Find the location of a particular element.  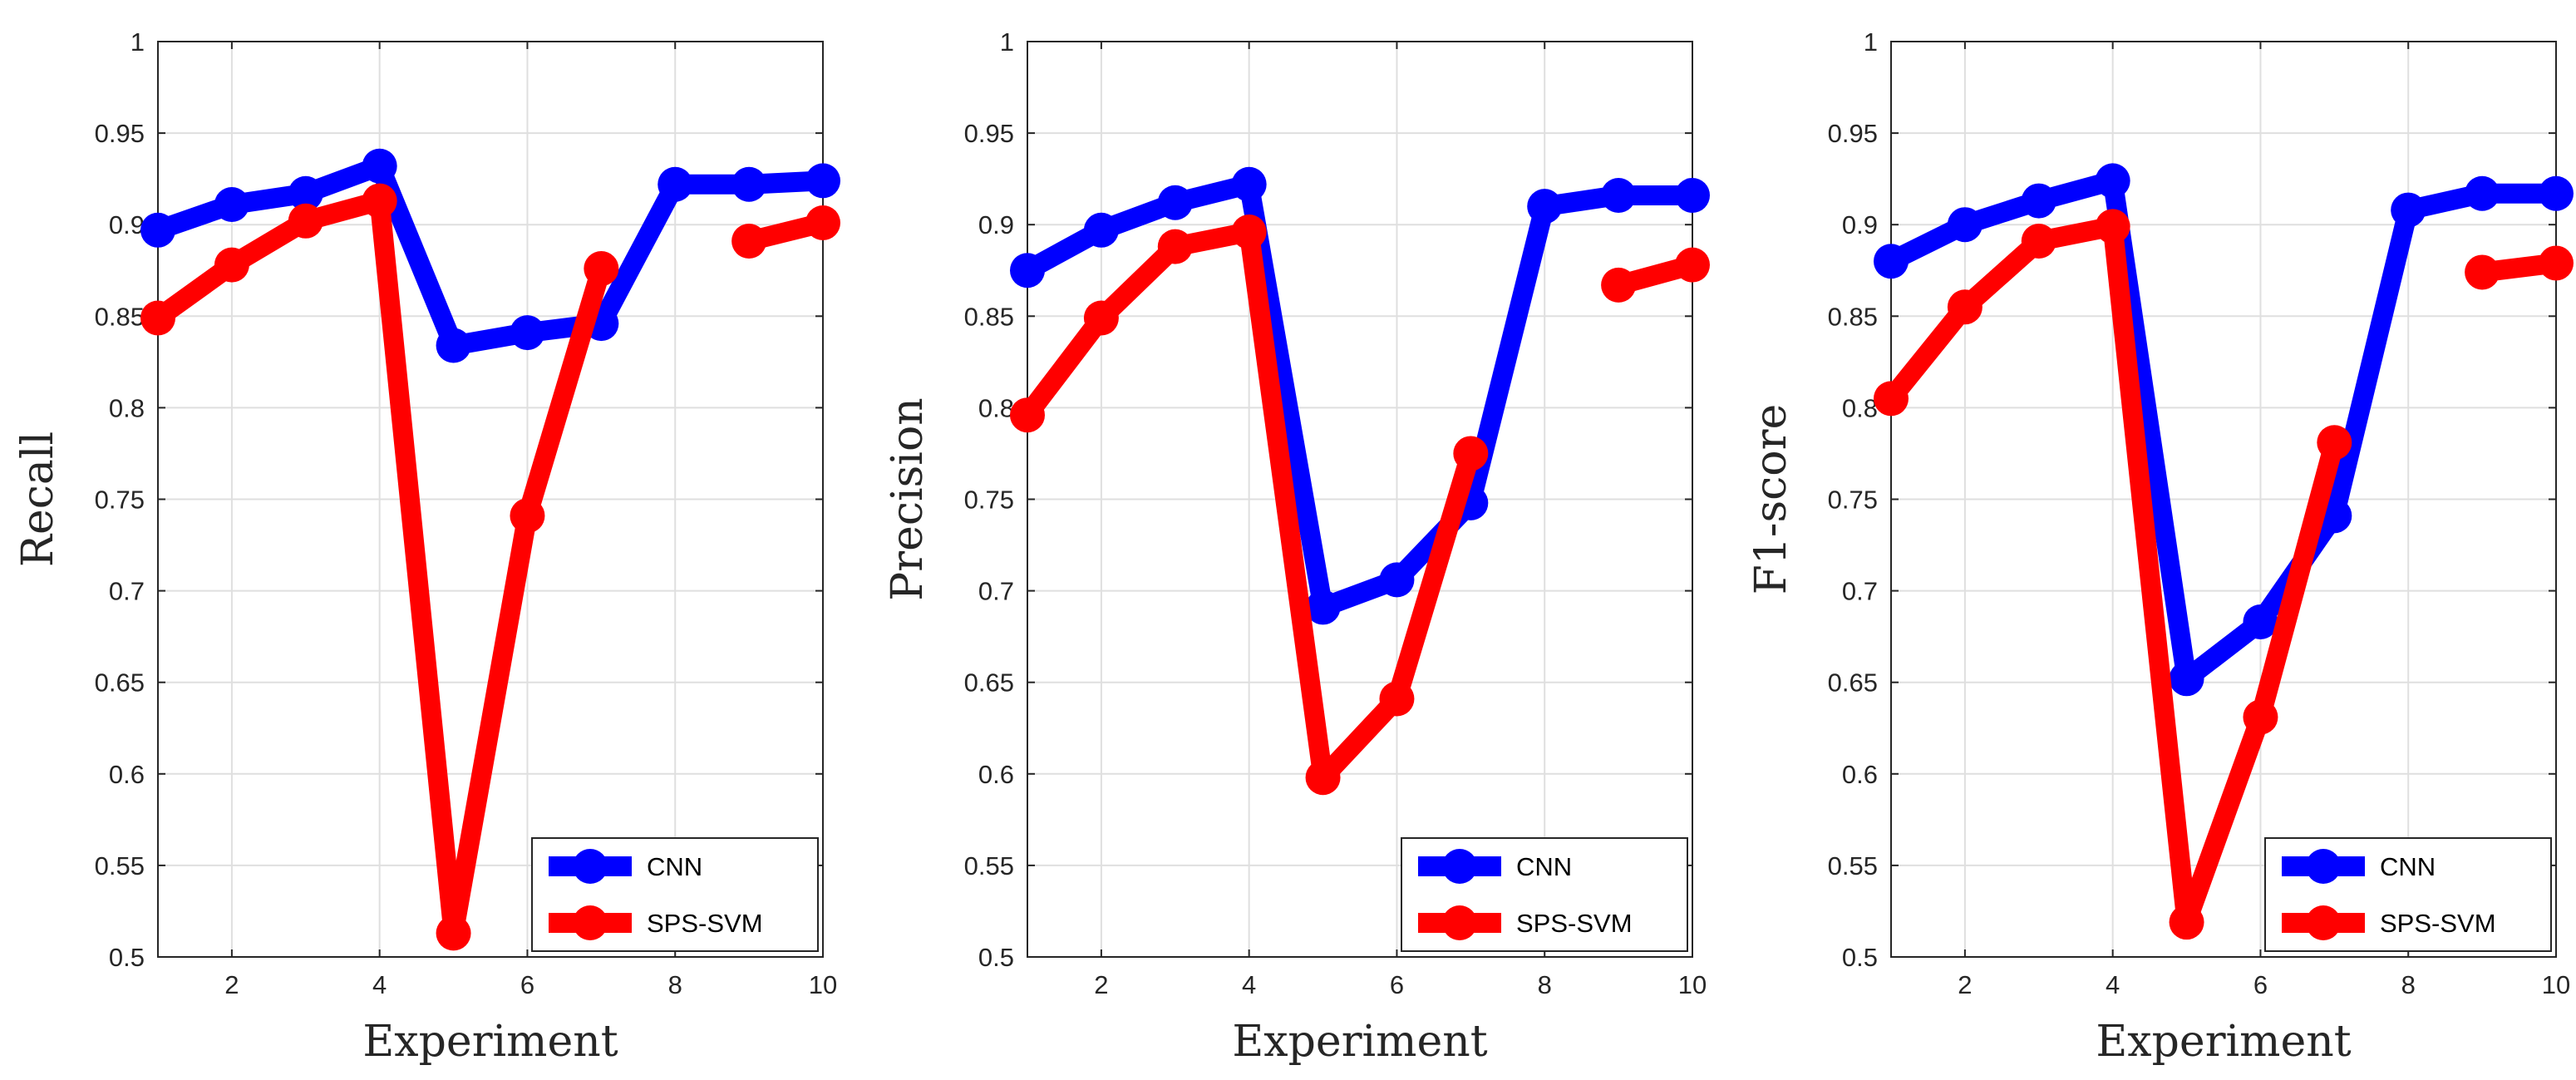

legend-entry: CNN is located at coordinates (625, 866).